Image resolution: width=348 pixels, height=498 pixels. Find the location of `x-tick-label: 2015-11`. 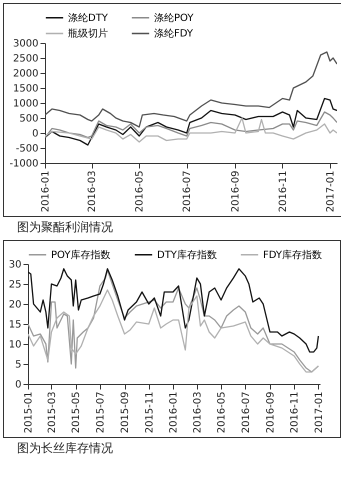

x-tick-label: 2015-11 is located at coordinates (150, 413).